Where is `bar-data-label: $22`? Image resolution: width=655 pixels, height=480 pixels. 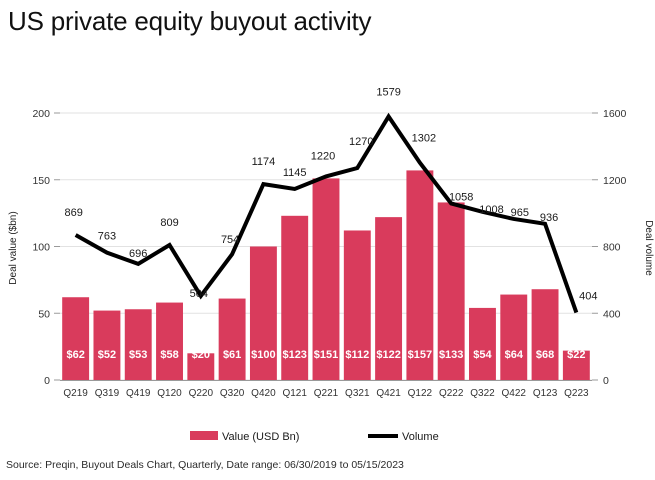 bar-data-label: $22 is located at coordinates (576, 355).